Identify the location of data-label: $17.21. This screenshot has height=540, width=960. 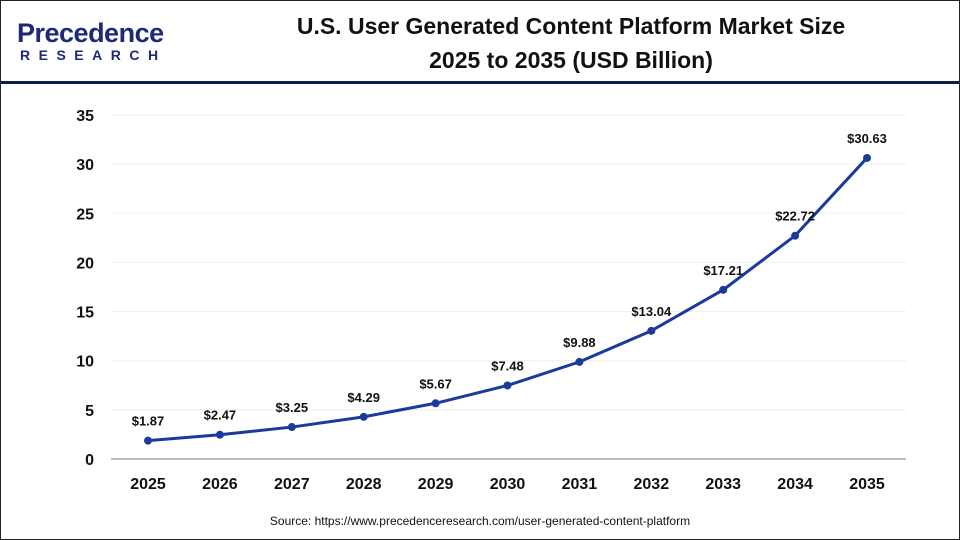
(723, 270).